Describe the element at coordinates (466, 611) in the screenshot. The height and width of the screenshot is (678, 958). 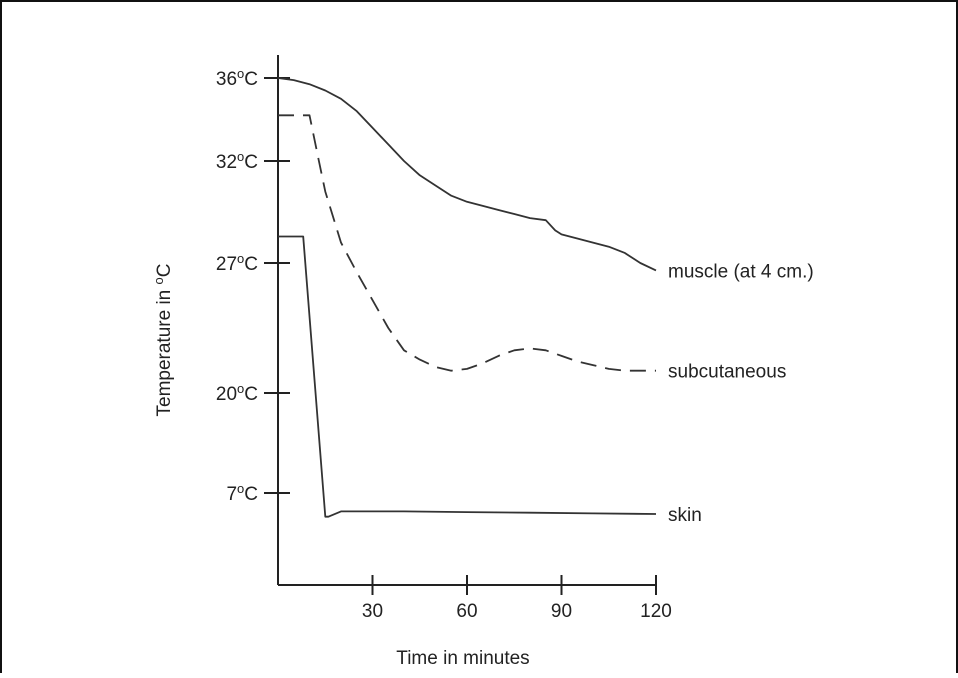
I see `x-tick-label: 60` at that location.